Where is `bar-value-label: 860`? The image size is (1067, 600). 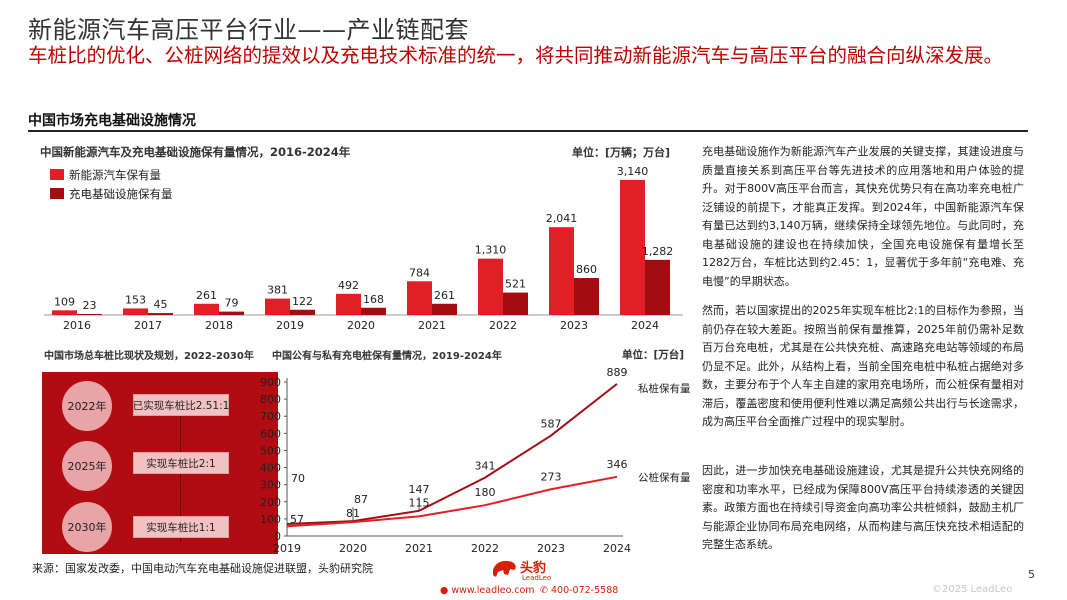
bar-value-label: 860 is located at coordinates (586, 269).